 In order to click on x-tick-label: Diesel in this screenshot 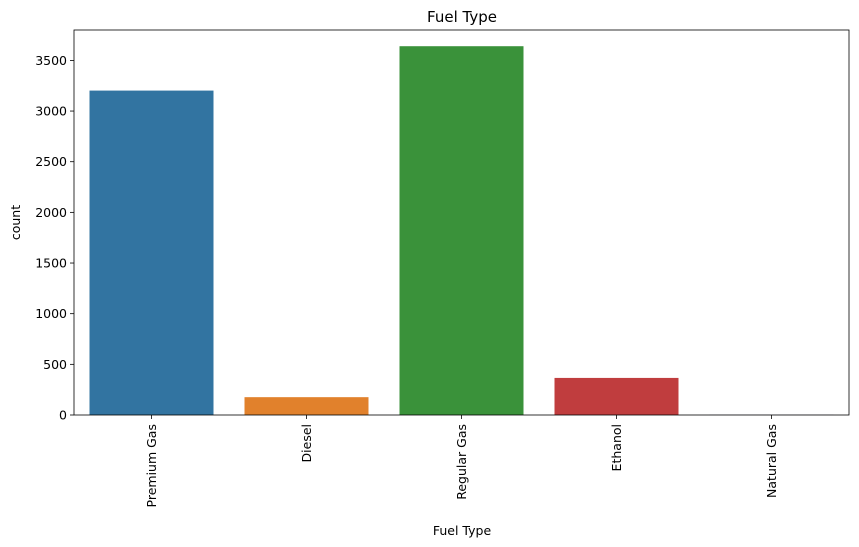, I will do `click(306, 443)`.